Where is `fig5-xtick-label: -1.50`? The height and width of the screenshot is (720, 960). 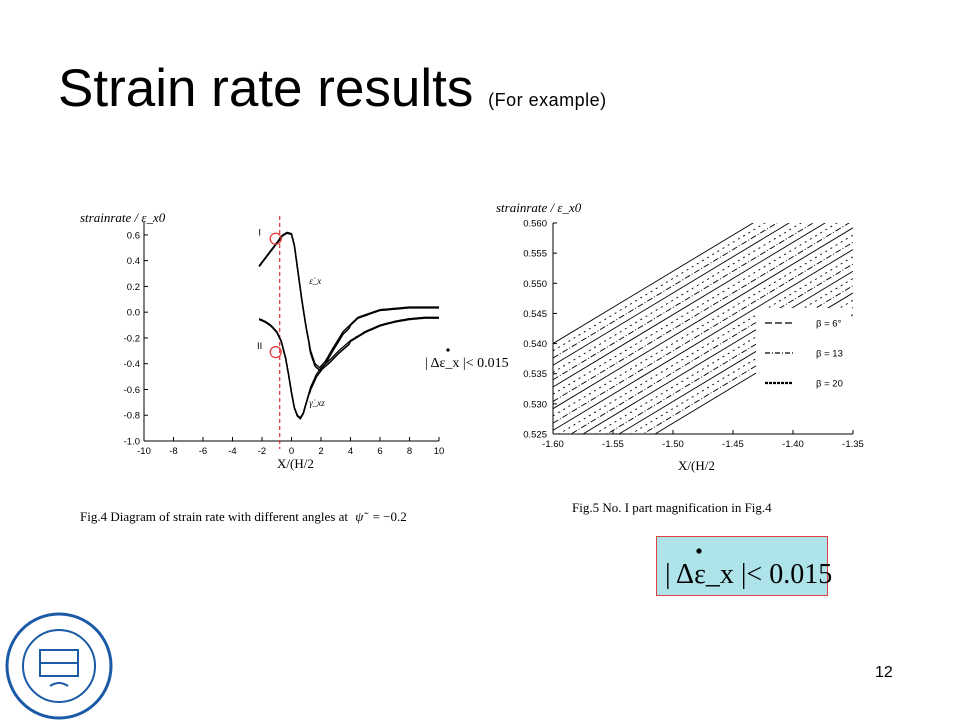 fig5-xtick-label: -1.50 is located at coordinates (673, 444).